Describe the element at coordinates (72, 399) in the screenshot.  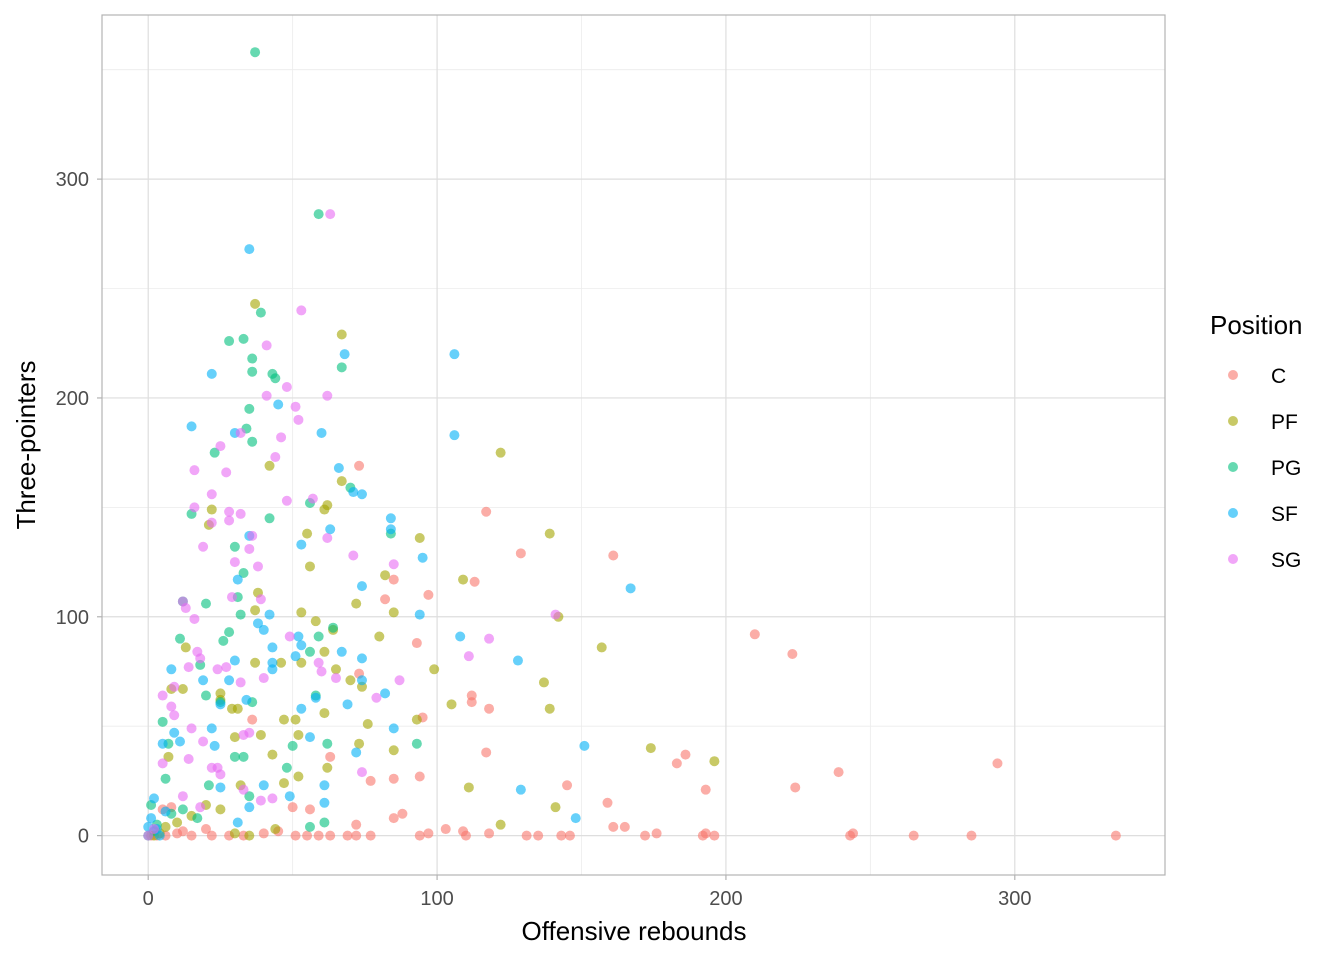
I see `y-tick-label: 200` at that location.